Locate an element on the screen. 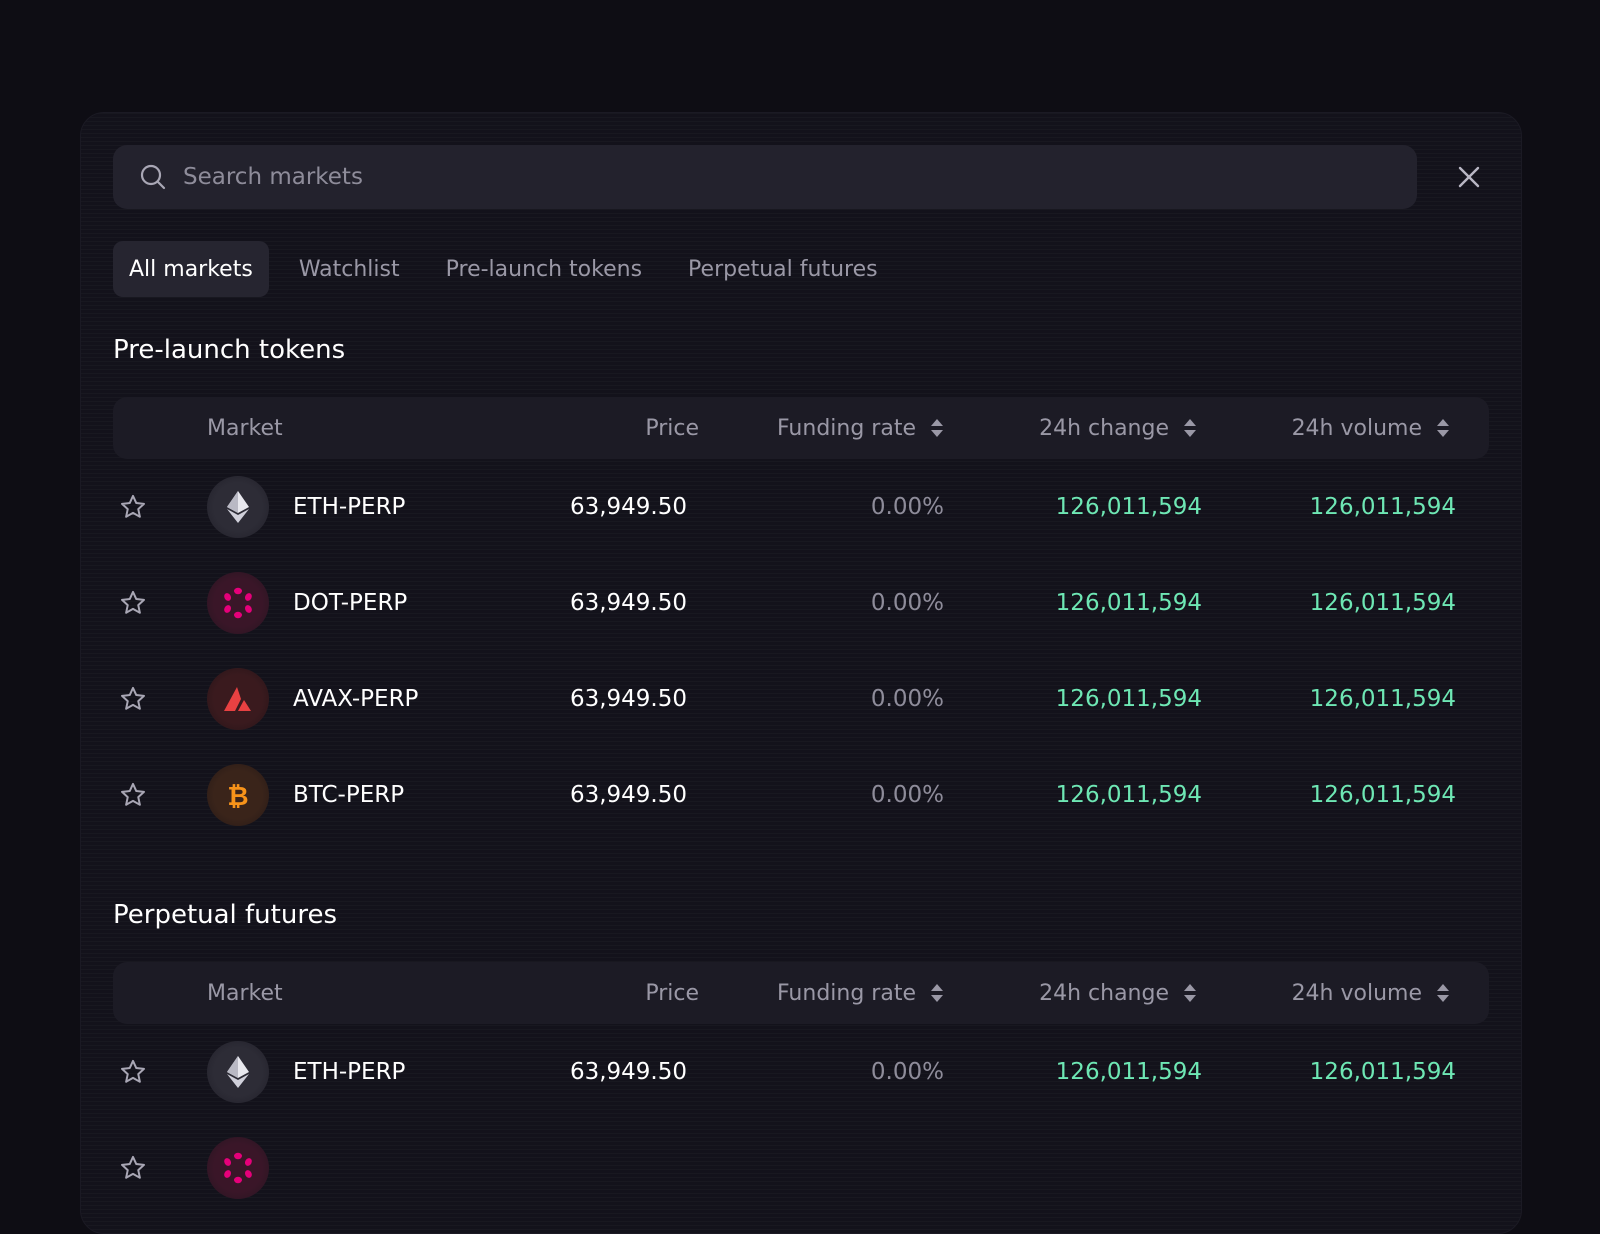  market-name: BTC-PERP is located at coordinates (349, 795).